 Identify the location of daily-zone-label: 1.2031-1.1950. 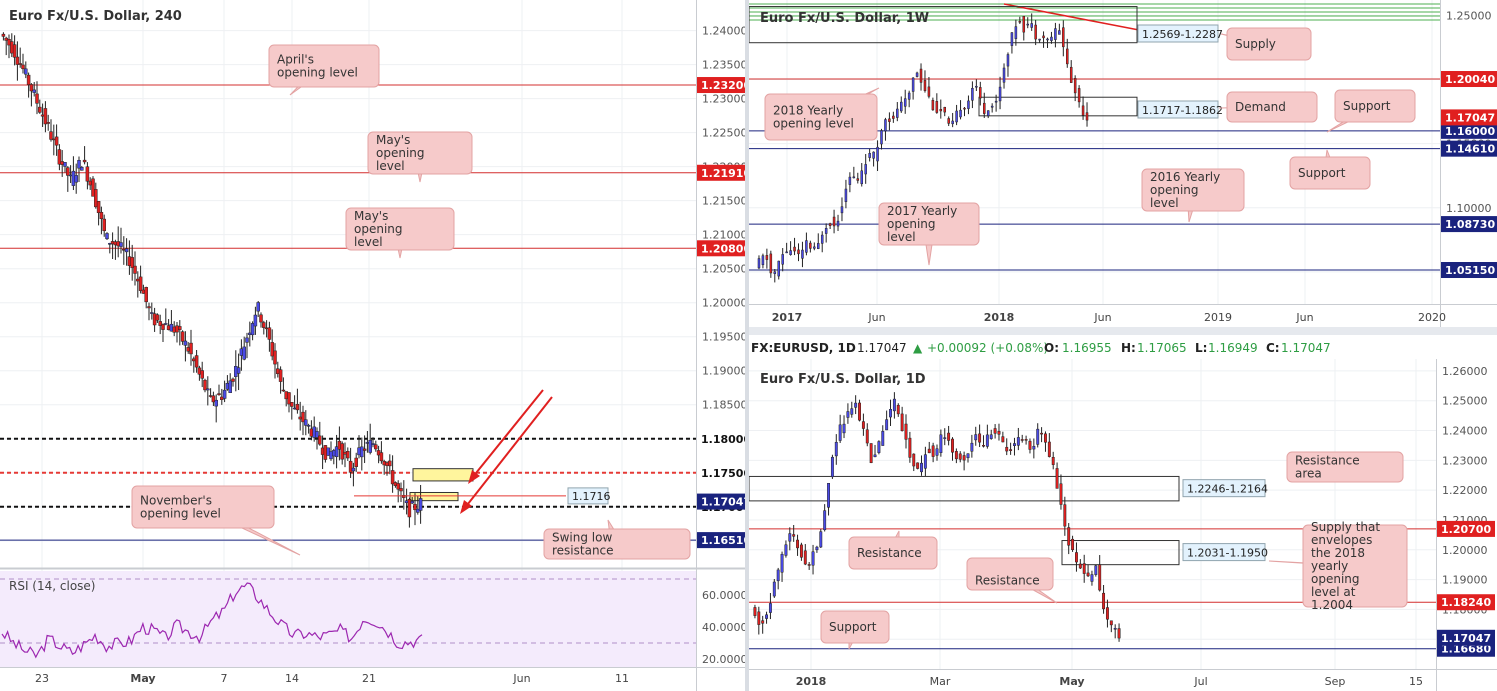
(1225, 552).